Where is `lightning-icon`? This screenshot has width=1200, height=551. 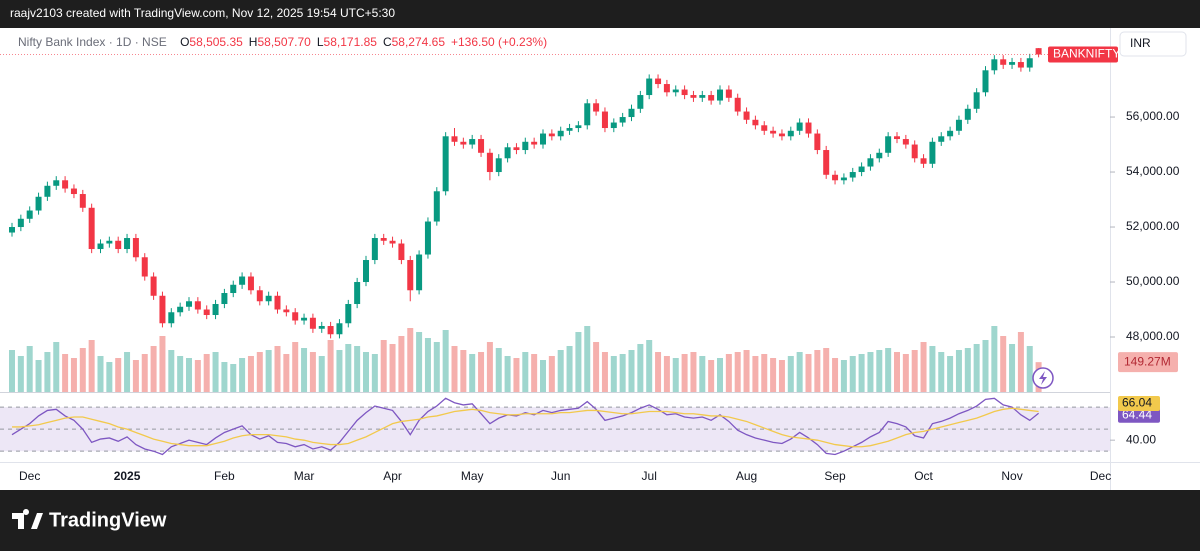 lightning-icon is located at coordinates (1043, 378).